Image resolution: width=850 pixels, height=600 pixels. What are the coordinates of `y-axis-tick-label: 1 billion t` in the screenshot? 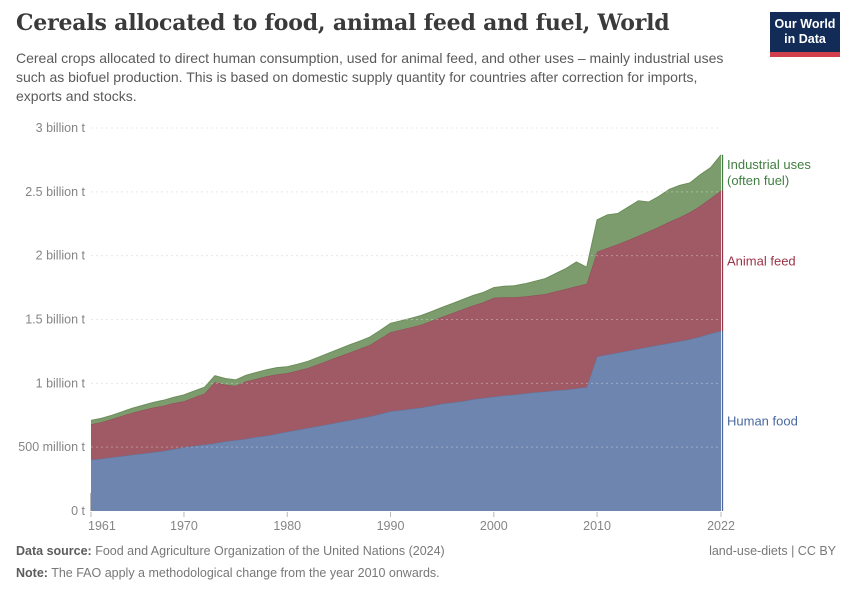 It's located at (61, 383).